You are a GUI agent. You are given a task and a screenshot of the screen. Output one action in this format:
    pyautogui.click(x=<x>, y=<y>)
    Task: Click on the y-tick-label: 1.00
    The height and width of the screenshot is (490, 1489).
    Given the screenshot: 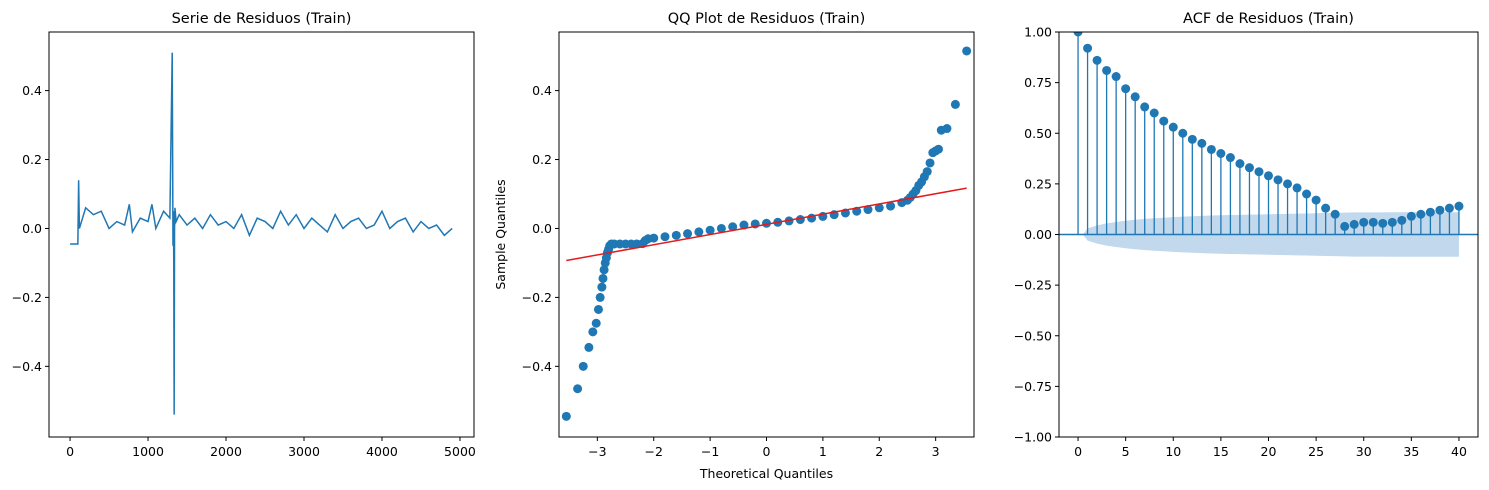 What is the action you would take?
    pyautogui.click(x=1038, y=32)
    